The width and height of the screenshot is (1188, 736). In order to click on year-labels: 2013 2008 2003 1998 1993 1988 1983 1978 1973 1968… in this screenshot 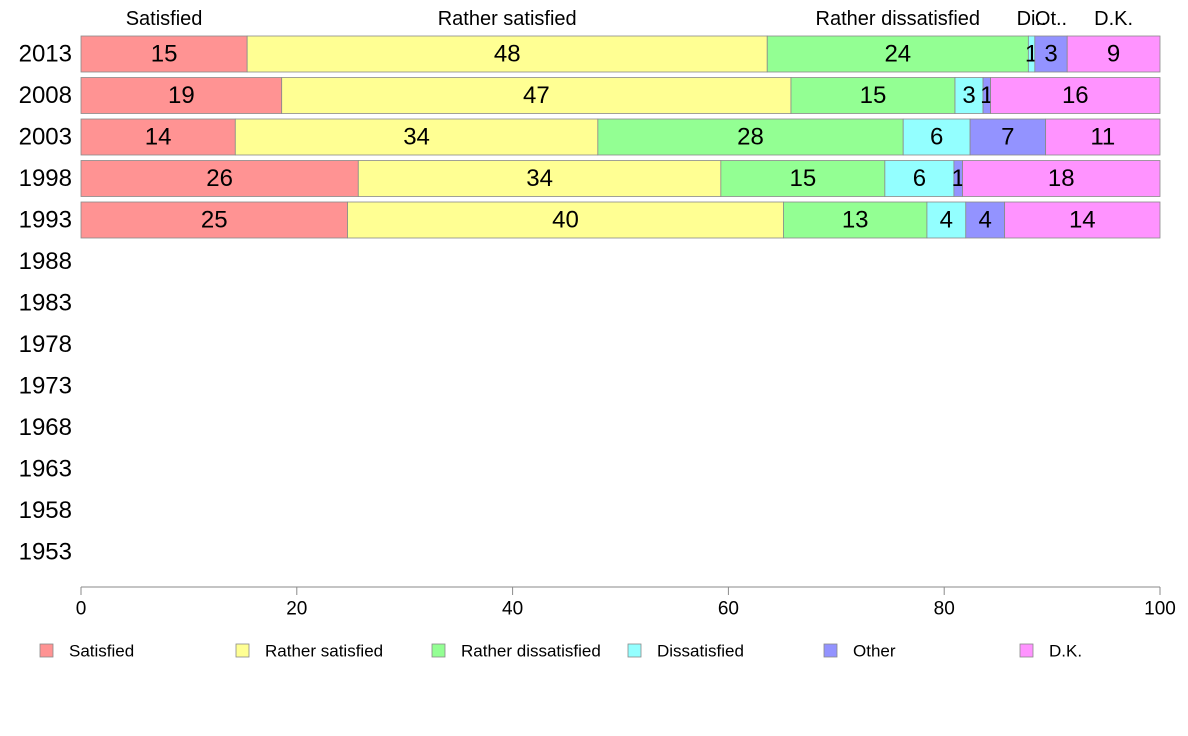, I will do `click(45, 303)`.